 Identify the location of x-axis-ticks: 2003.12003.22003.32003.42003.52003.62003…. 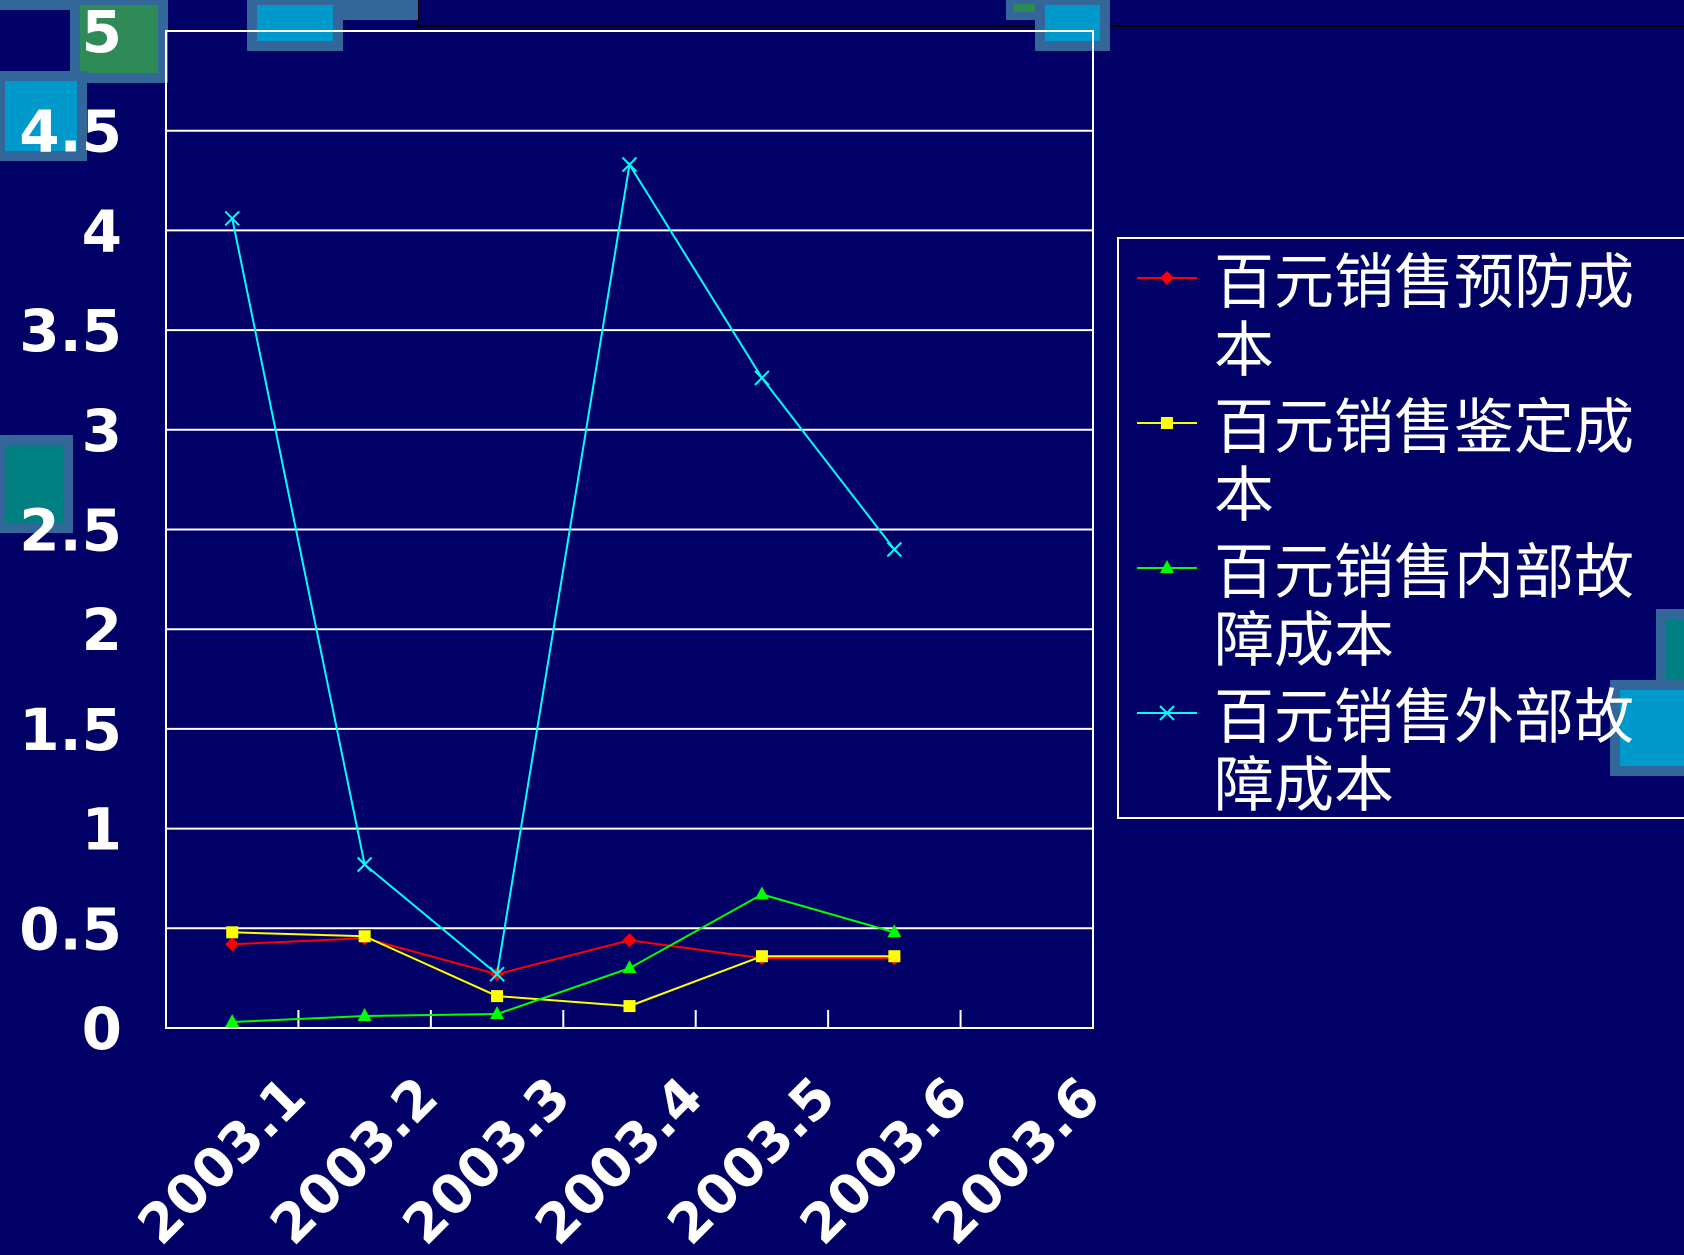
(619, 1160).